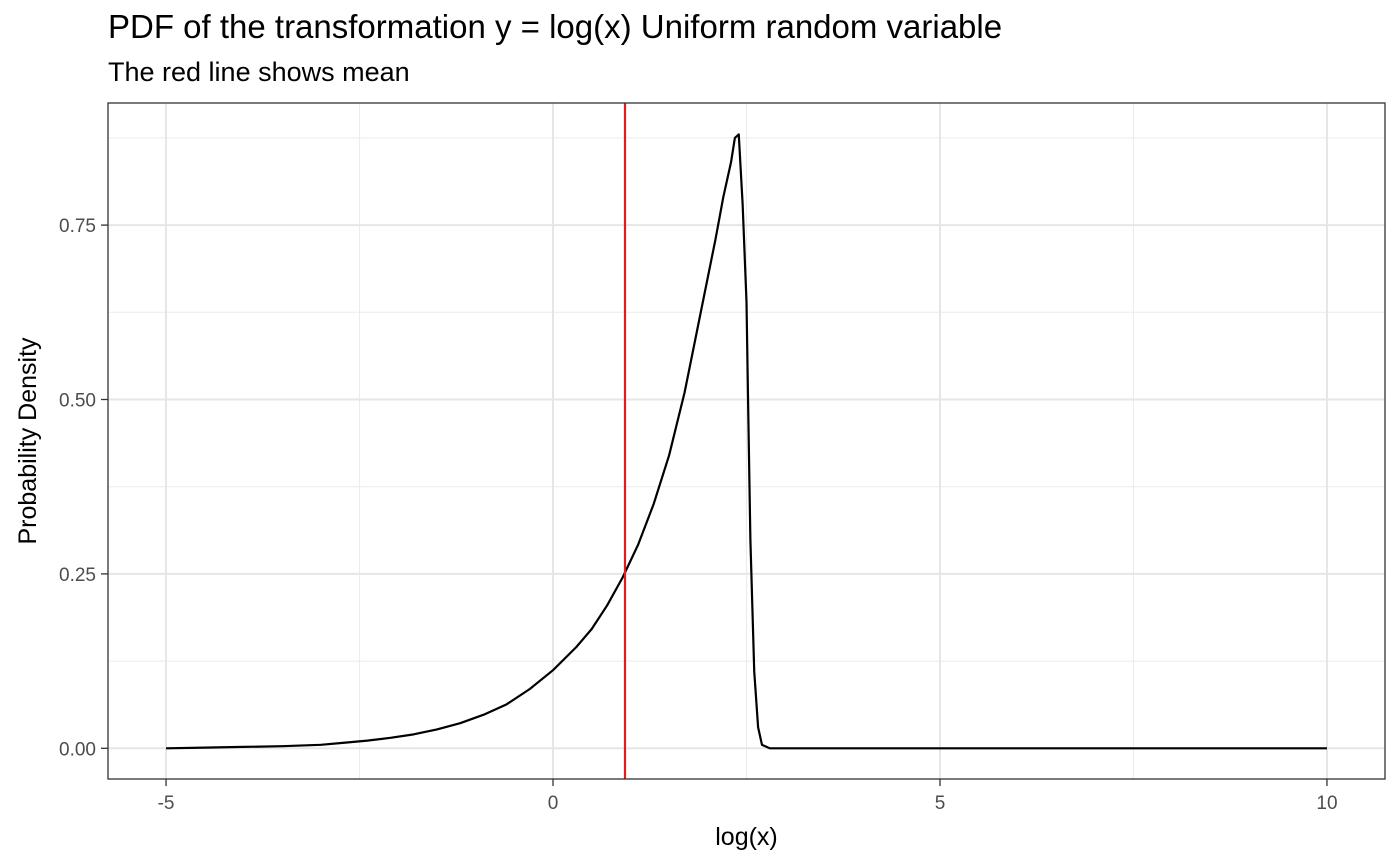  Describe the element at coordinates (166, 803) in the screenshot. I see `x-tick-label: -5` at that location.